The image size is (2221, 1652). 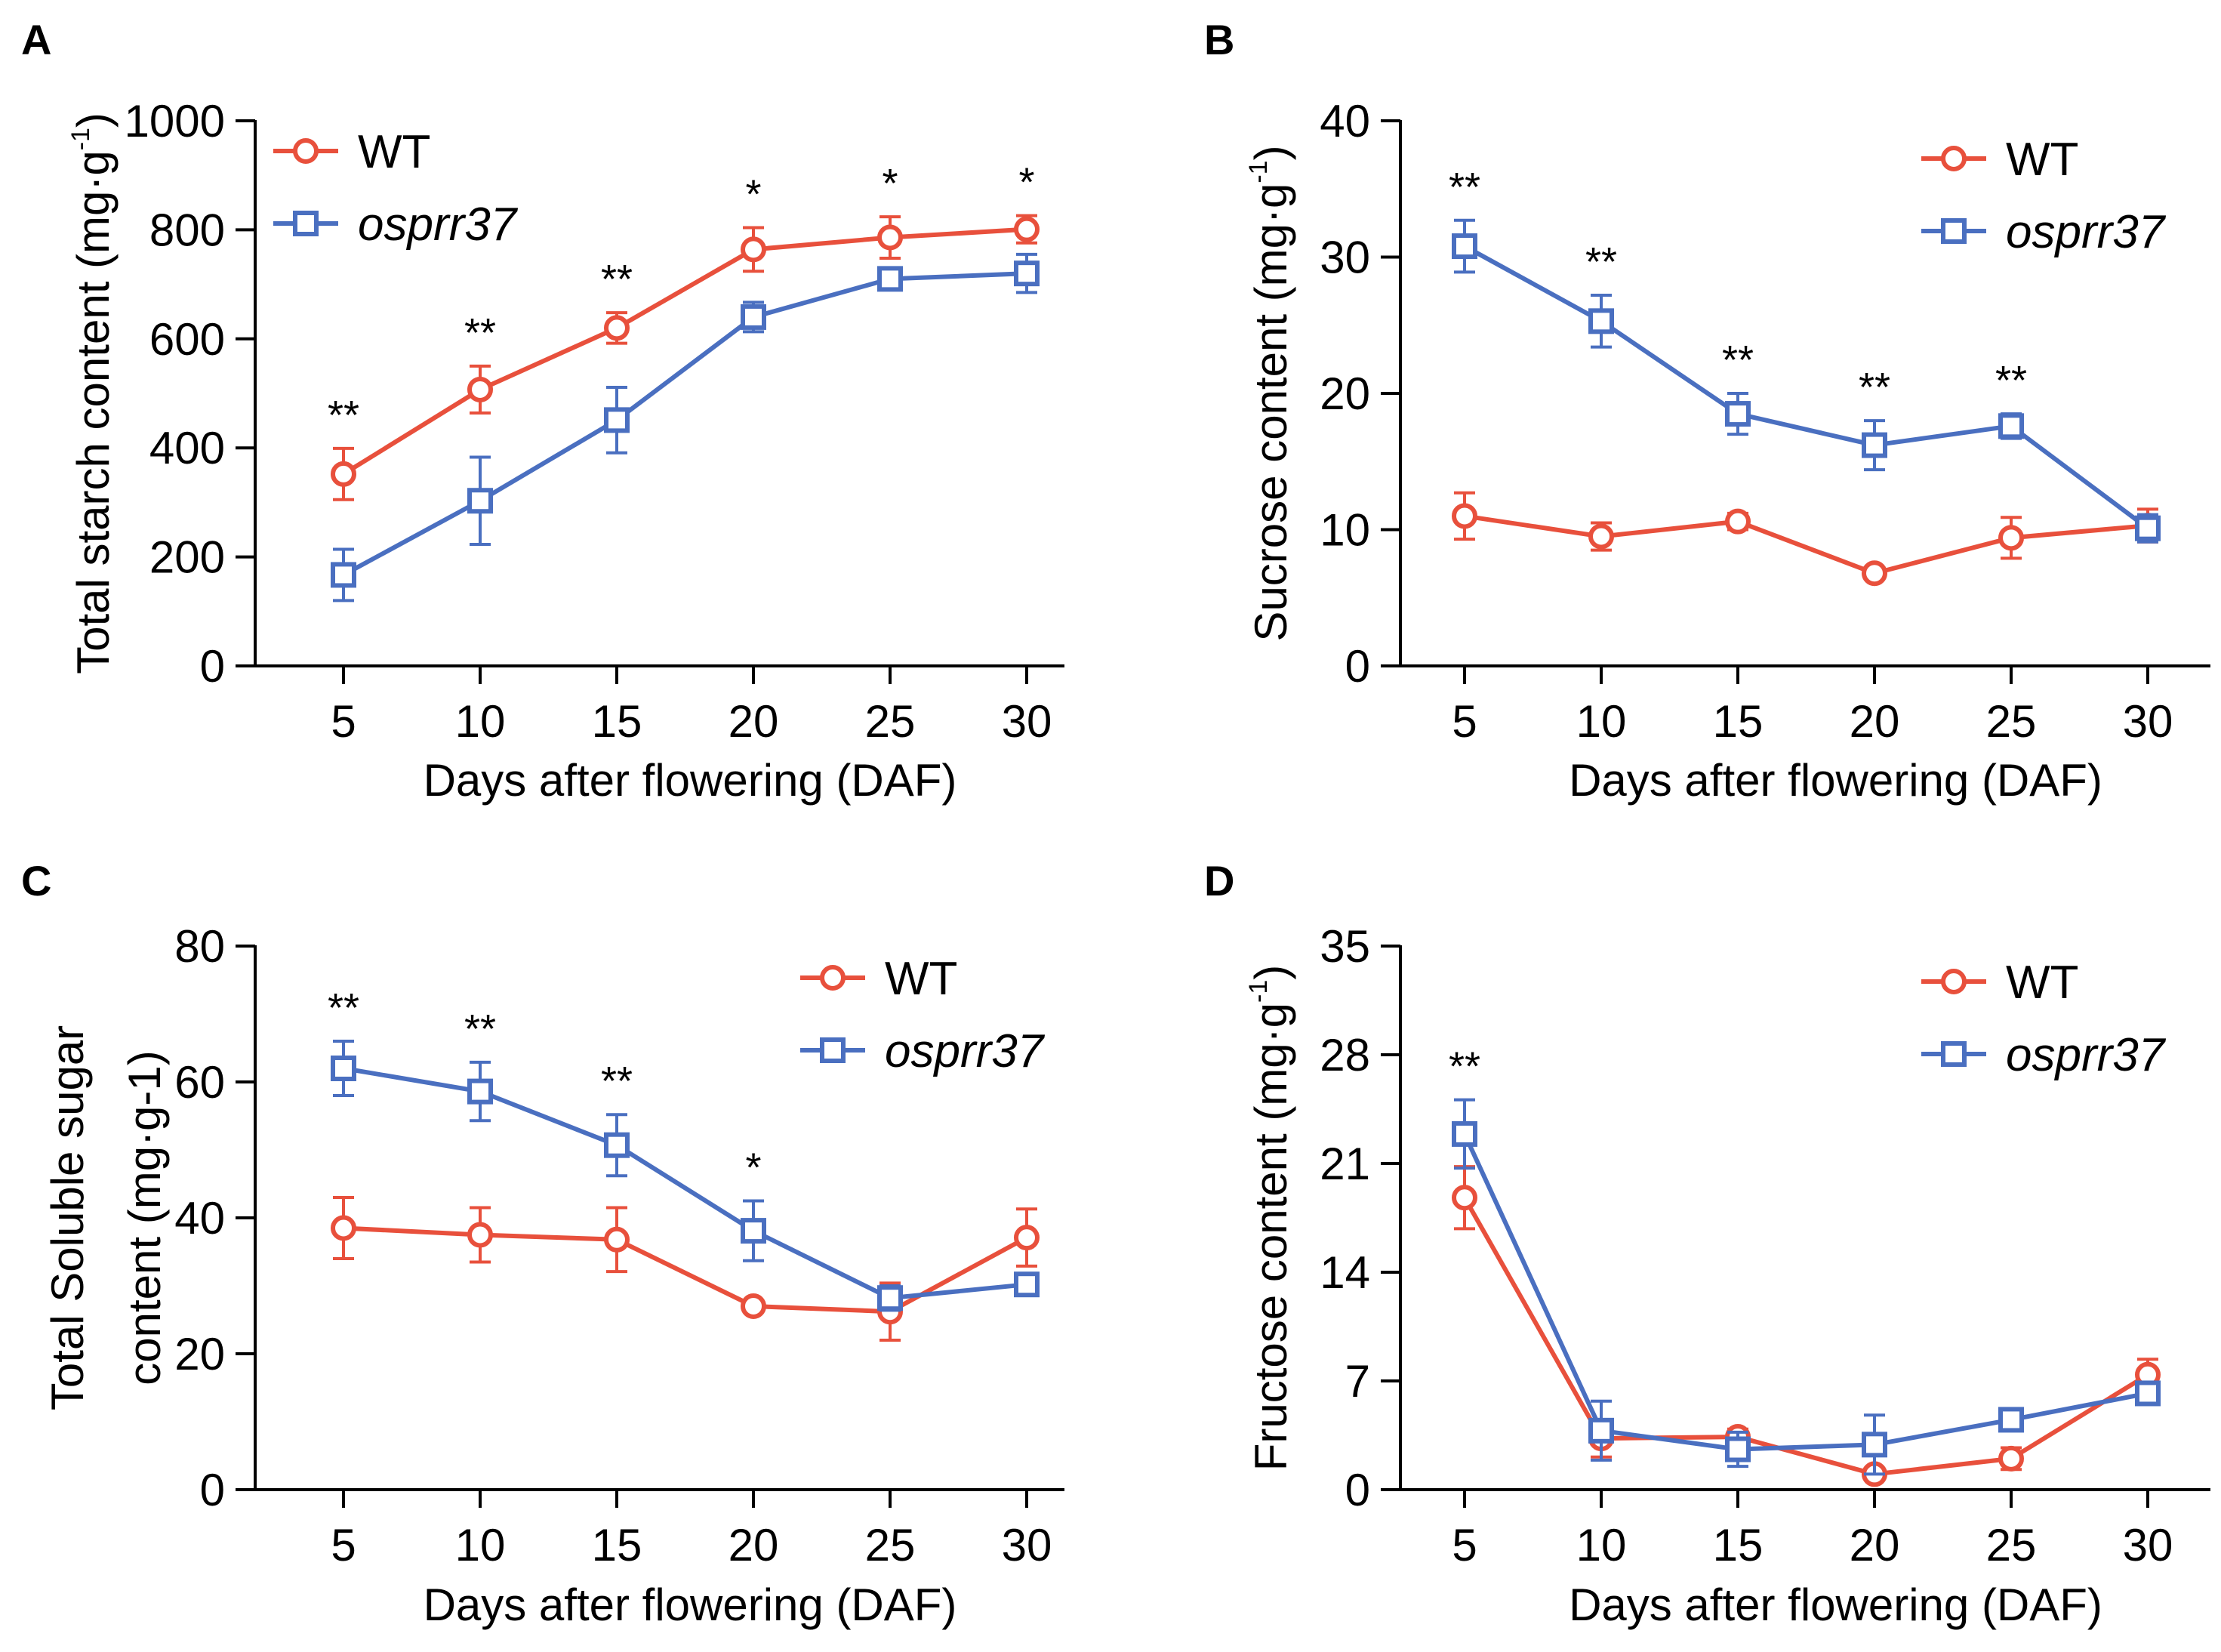 I want to click on y-tick-label: 600, so click(x=187, y=340).